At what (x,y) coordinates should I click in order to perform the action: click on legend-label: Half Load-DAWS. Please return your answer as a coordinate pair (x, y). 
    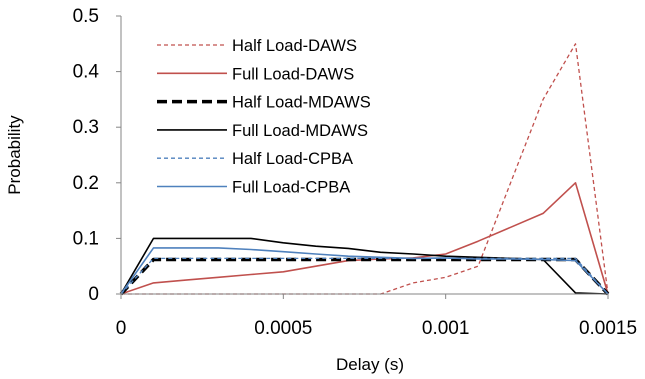
    Looking at the image, I should click on (294, 46).